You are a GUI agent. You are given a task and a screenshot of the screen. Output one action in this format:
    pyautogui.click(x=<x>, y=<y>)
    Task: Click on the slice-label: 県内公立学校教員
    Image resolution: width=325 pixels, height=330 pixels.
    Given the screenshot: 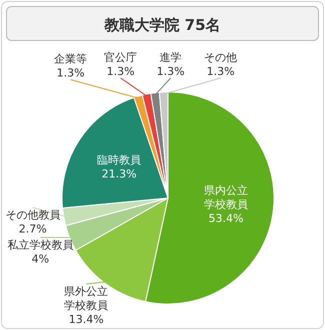 What is the action you would take?
    pyautogui.click(x=226, y=198)
    